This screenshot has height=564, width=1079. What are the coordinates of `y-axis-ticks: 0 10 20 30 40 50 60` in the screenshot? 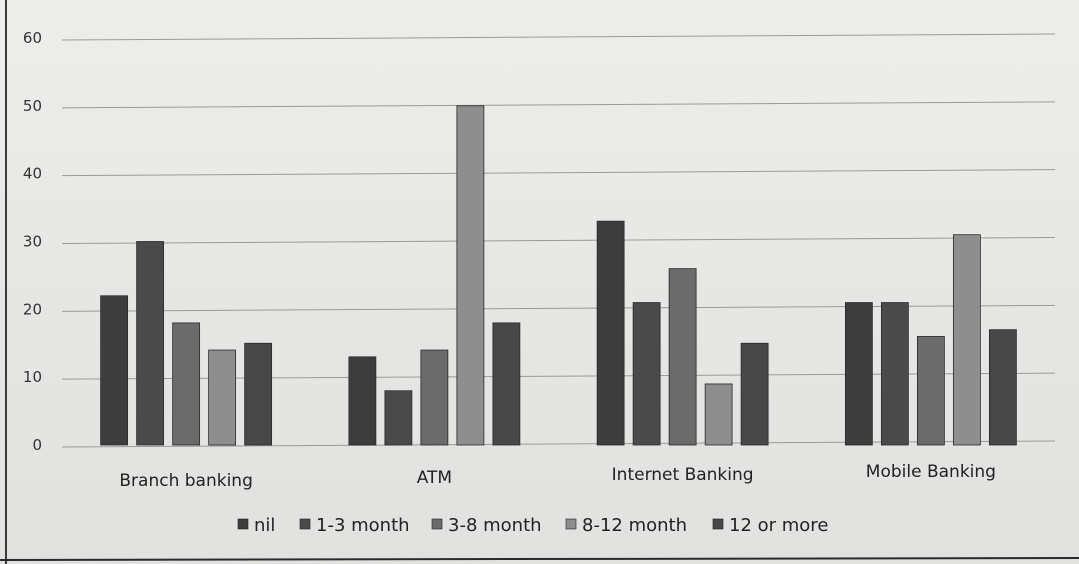 It's located at (32, 241).